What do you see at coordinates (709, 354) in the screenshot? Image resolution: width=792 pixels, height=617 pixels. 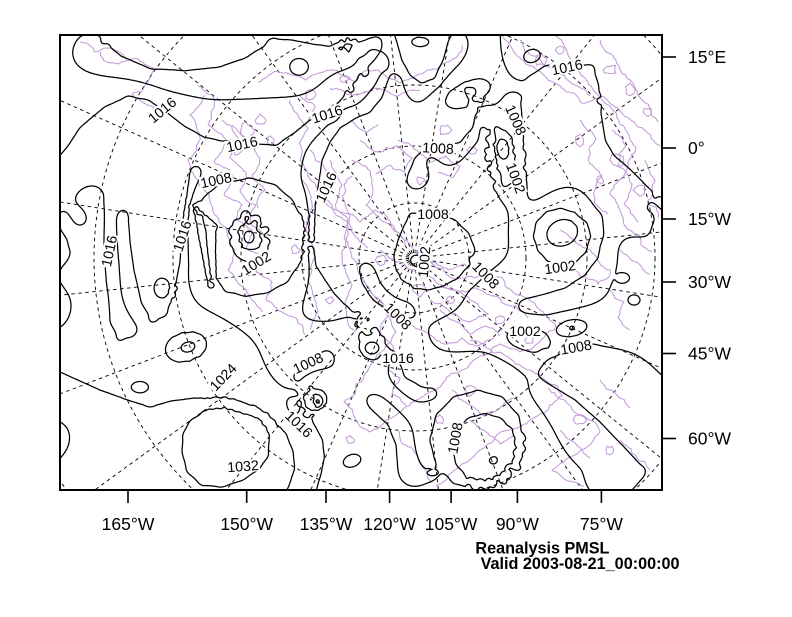 I see `svg-text: 45°W` at bounding box center [709, 354].